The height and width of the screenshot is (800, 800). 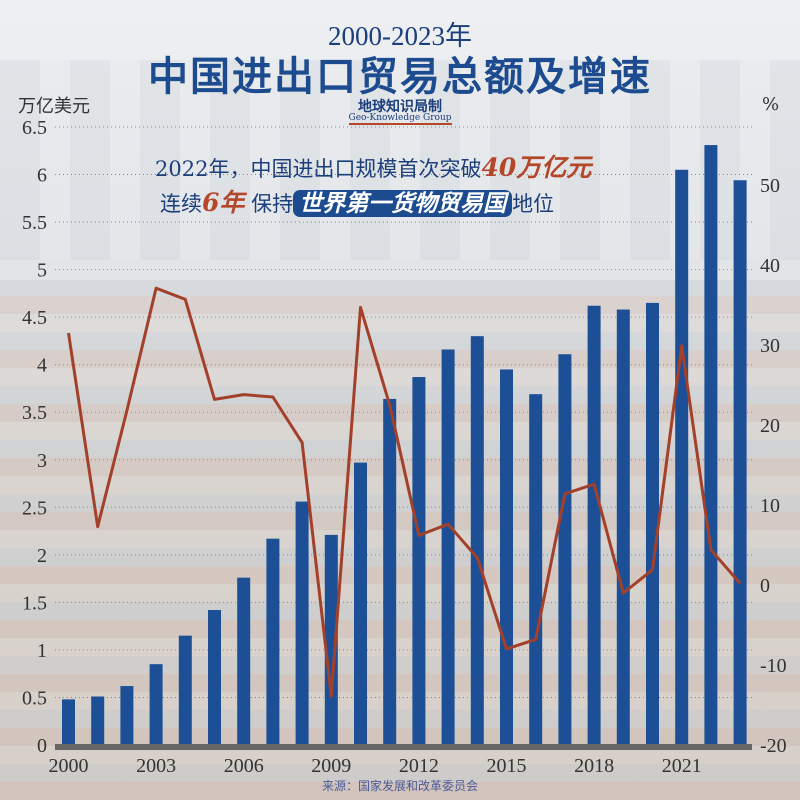 What do you see at coordinates (156, 766) in the screenshot?
I see `x-tick-label: 2003` at bounding box center [156, 766].